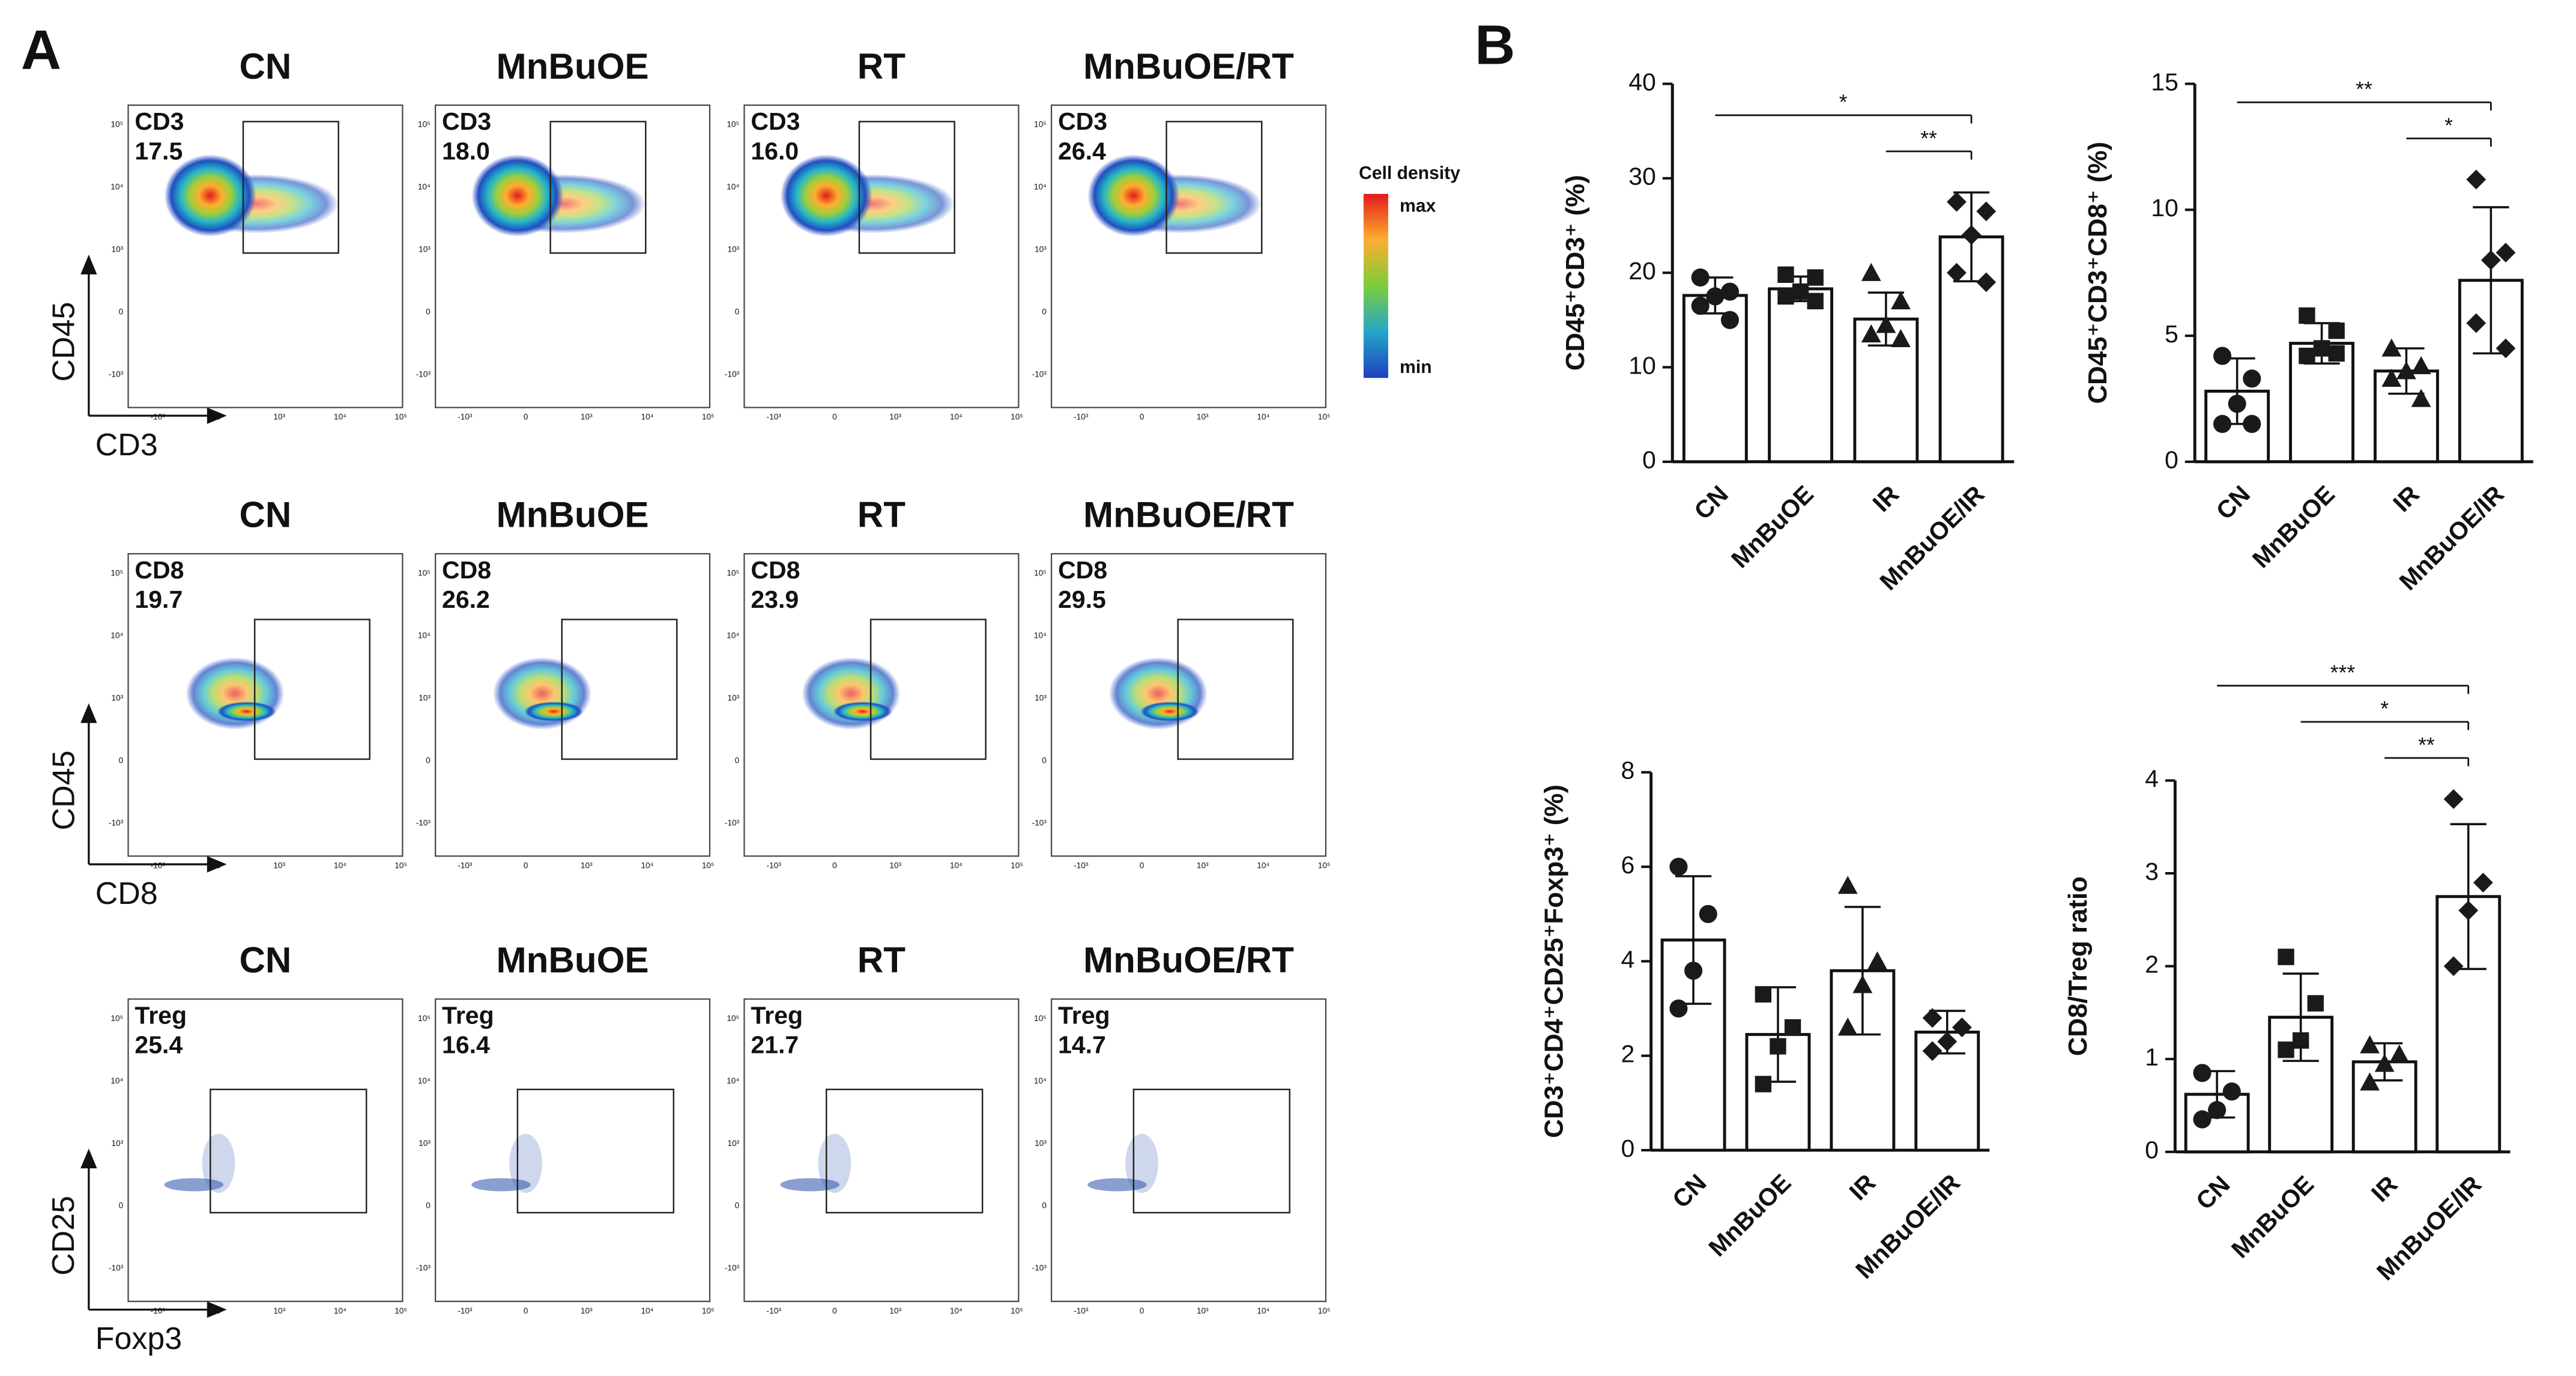  What do you see at coordinates (775, 151) in the screenshot?
I see `gate-value: 16.0` at bounding box center [775, 151].